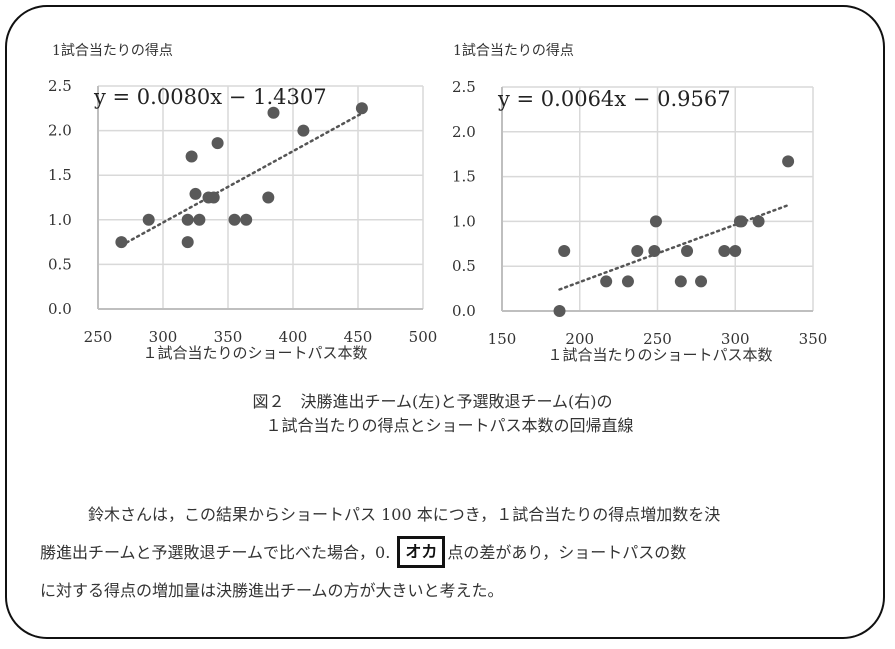 The width and height of the screenshot is (895, 649). I want to click on x-tick-label: 500, so click(423, 337).